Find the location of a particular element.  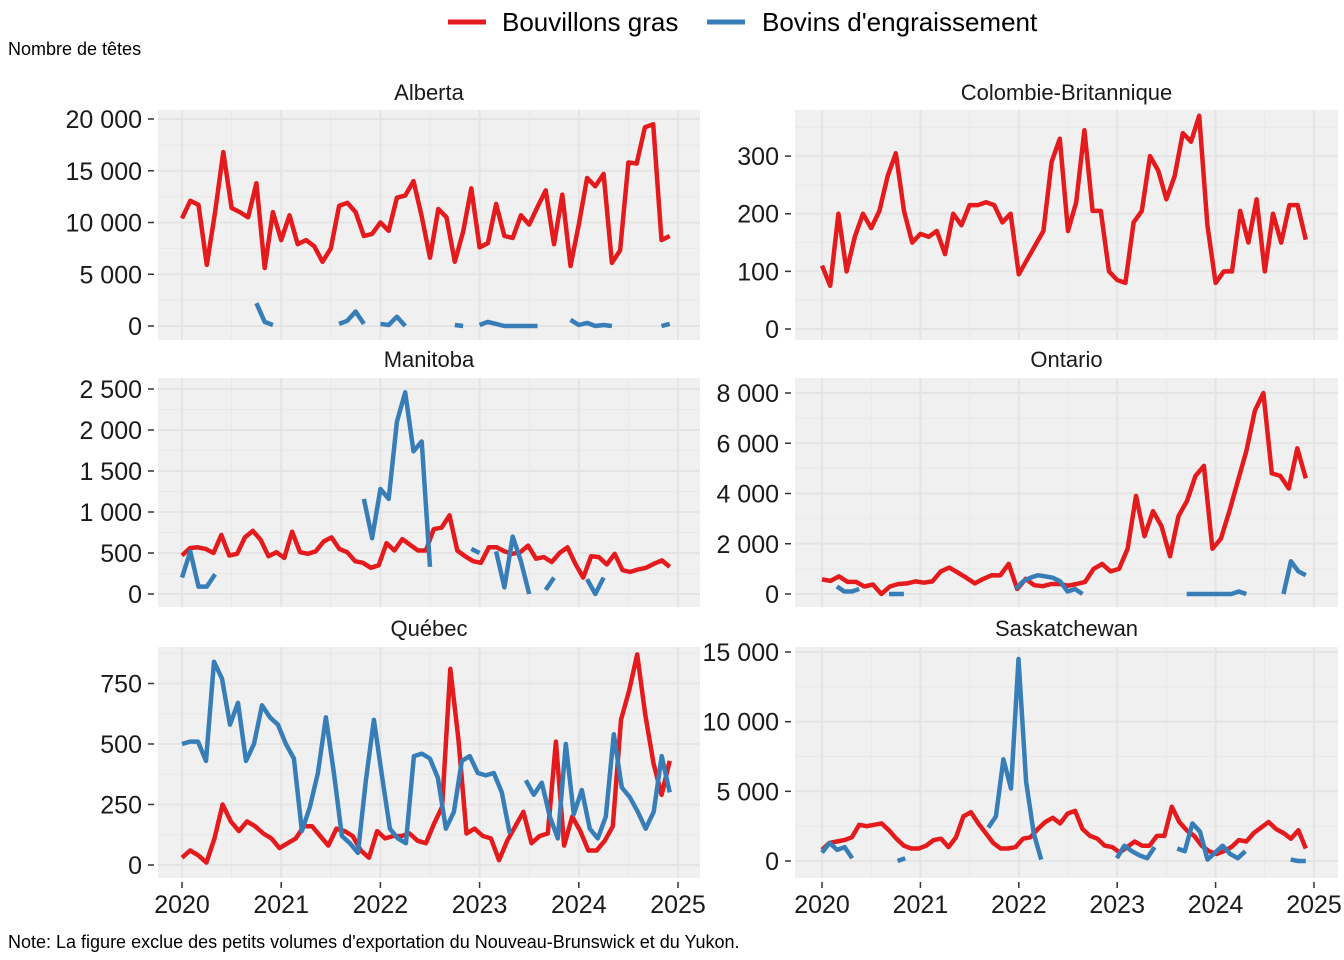

facet-qu-bec: Québec 0 250 500 750 2020 2021 2022 2023 2024 2025 is located at coordinates (403, 767).